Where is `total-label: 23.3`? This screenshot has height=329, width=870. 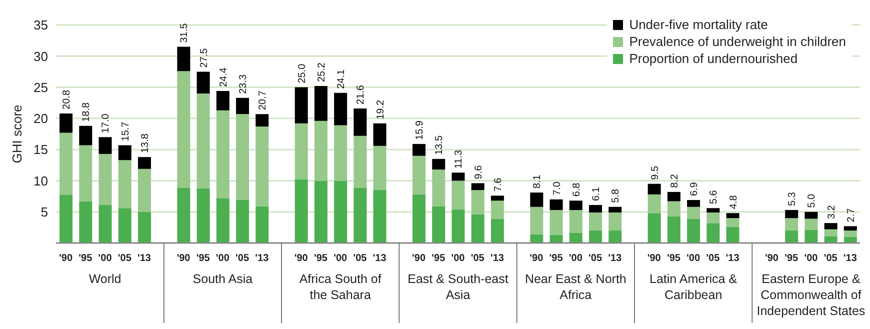 total-label: 23.3 is located at coordinates (244, 84).